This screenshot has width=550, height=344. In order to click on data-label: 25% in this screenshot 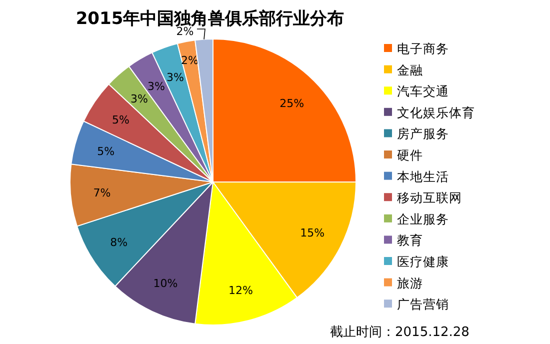, I will do `click(292, 103)`.